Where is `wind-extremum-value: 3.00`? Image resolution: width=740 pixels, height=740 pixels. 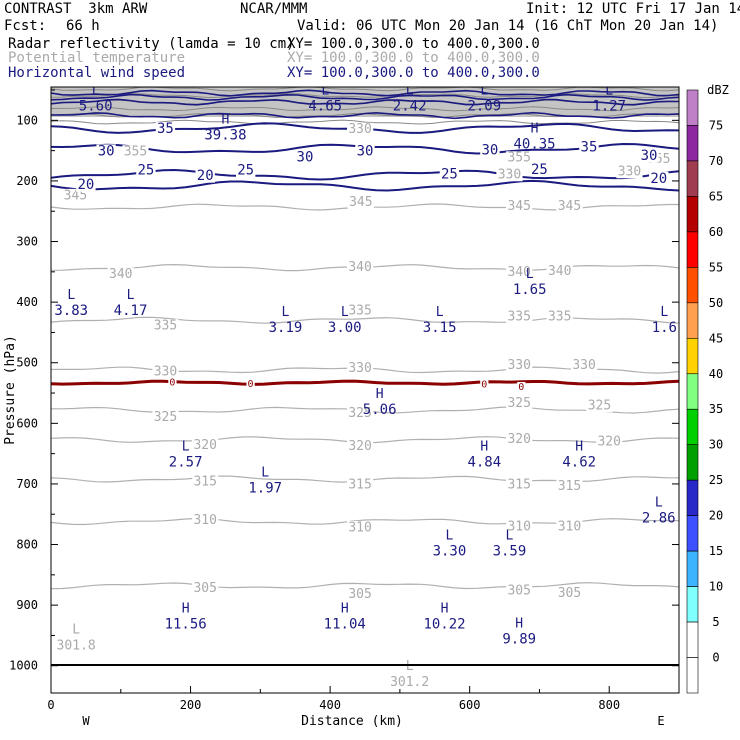
wind-extremum-value: 3.00 is located at coordinates (345, 328).